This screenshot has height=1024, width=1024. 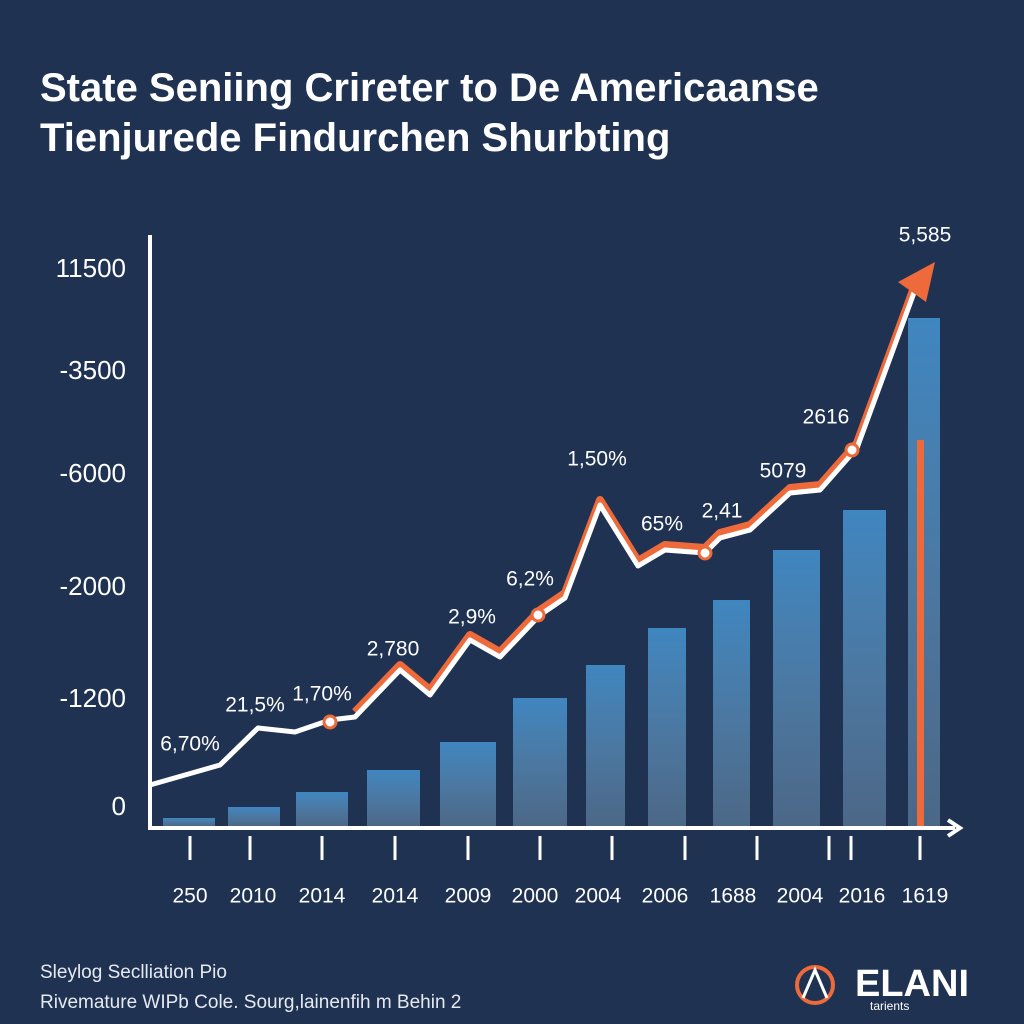 What do you see at coordinates (530, 579) in the screenshot?
I see `point-label: 6,2%` at bounding box center [530, 579].